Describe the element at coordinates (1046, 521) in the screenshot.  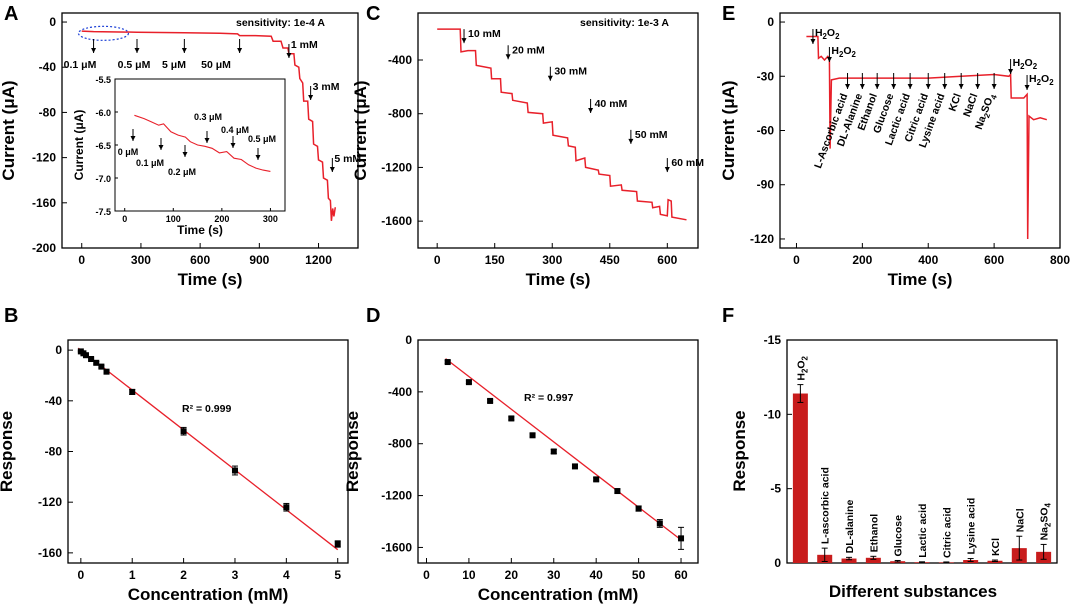
I see `category-label: Na2SO4` at that location.